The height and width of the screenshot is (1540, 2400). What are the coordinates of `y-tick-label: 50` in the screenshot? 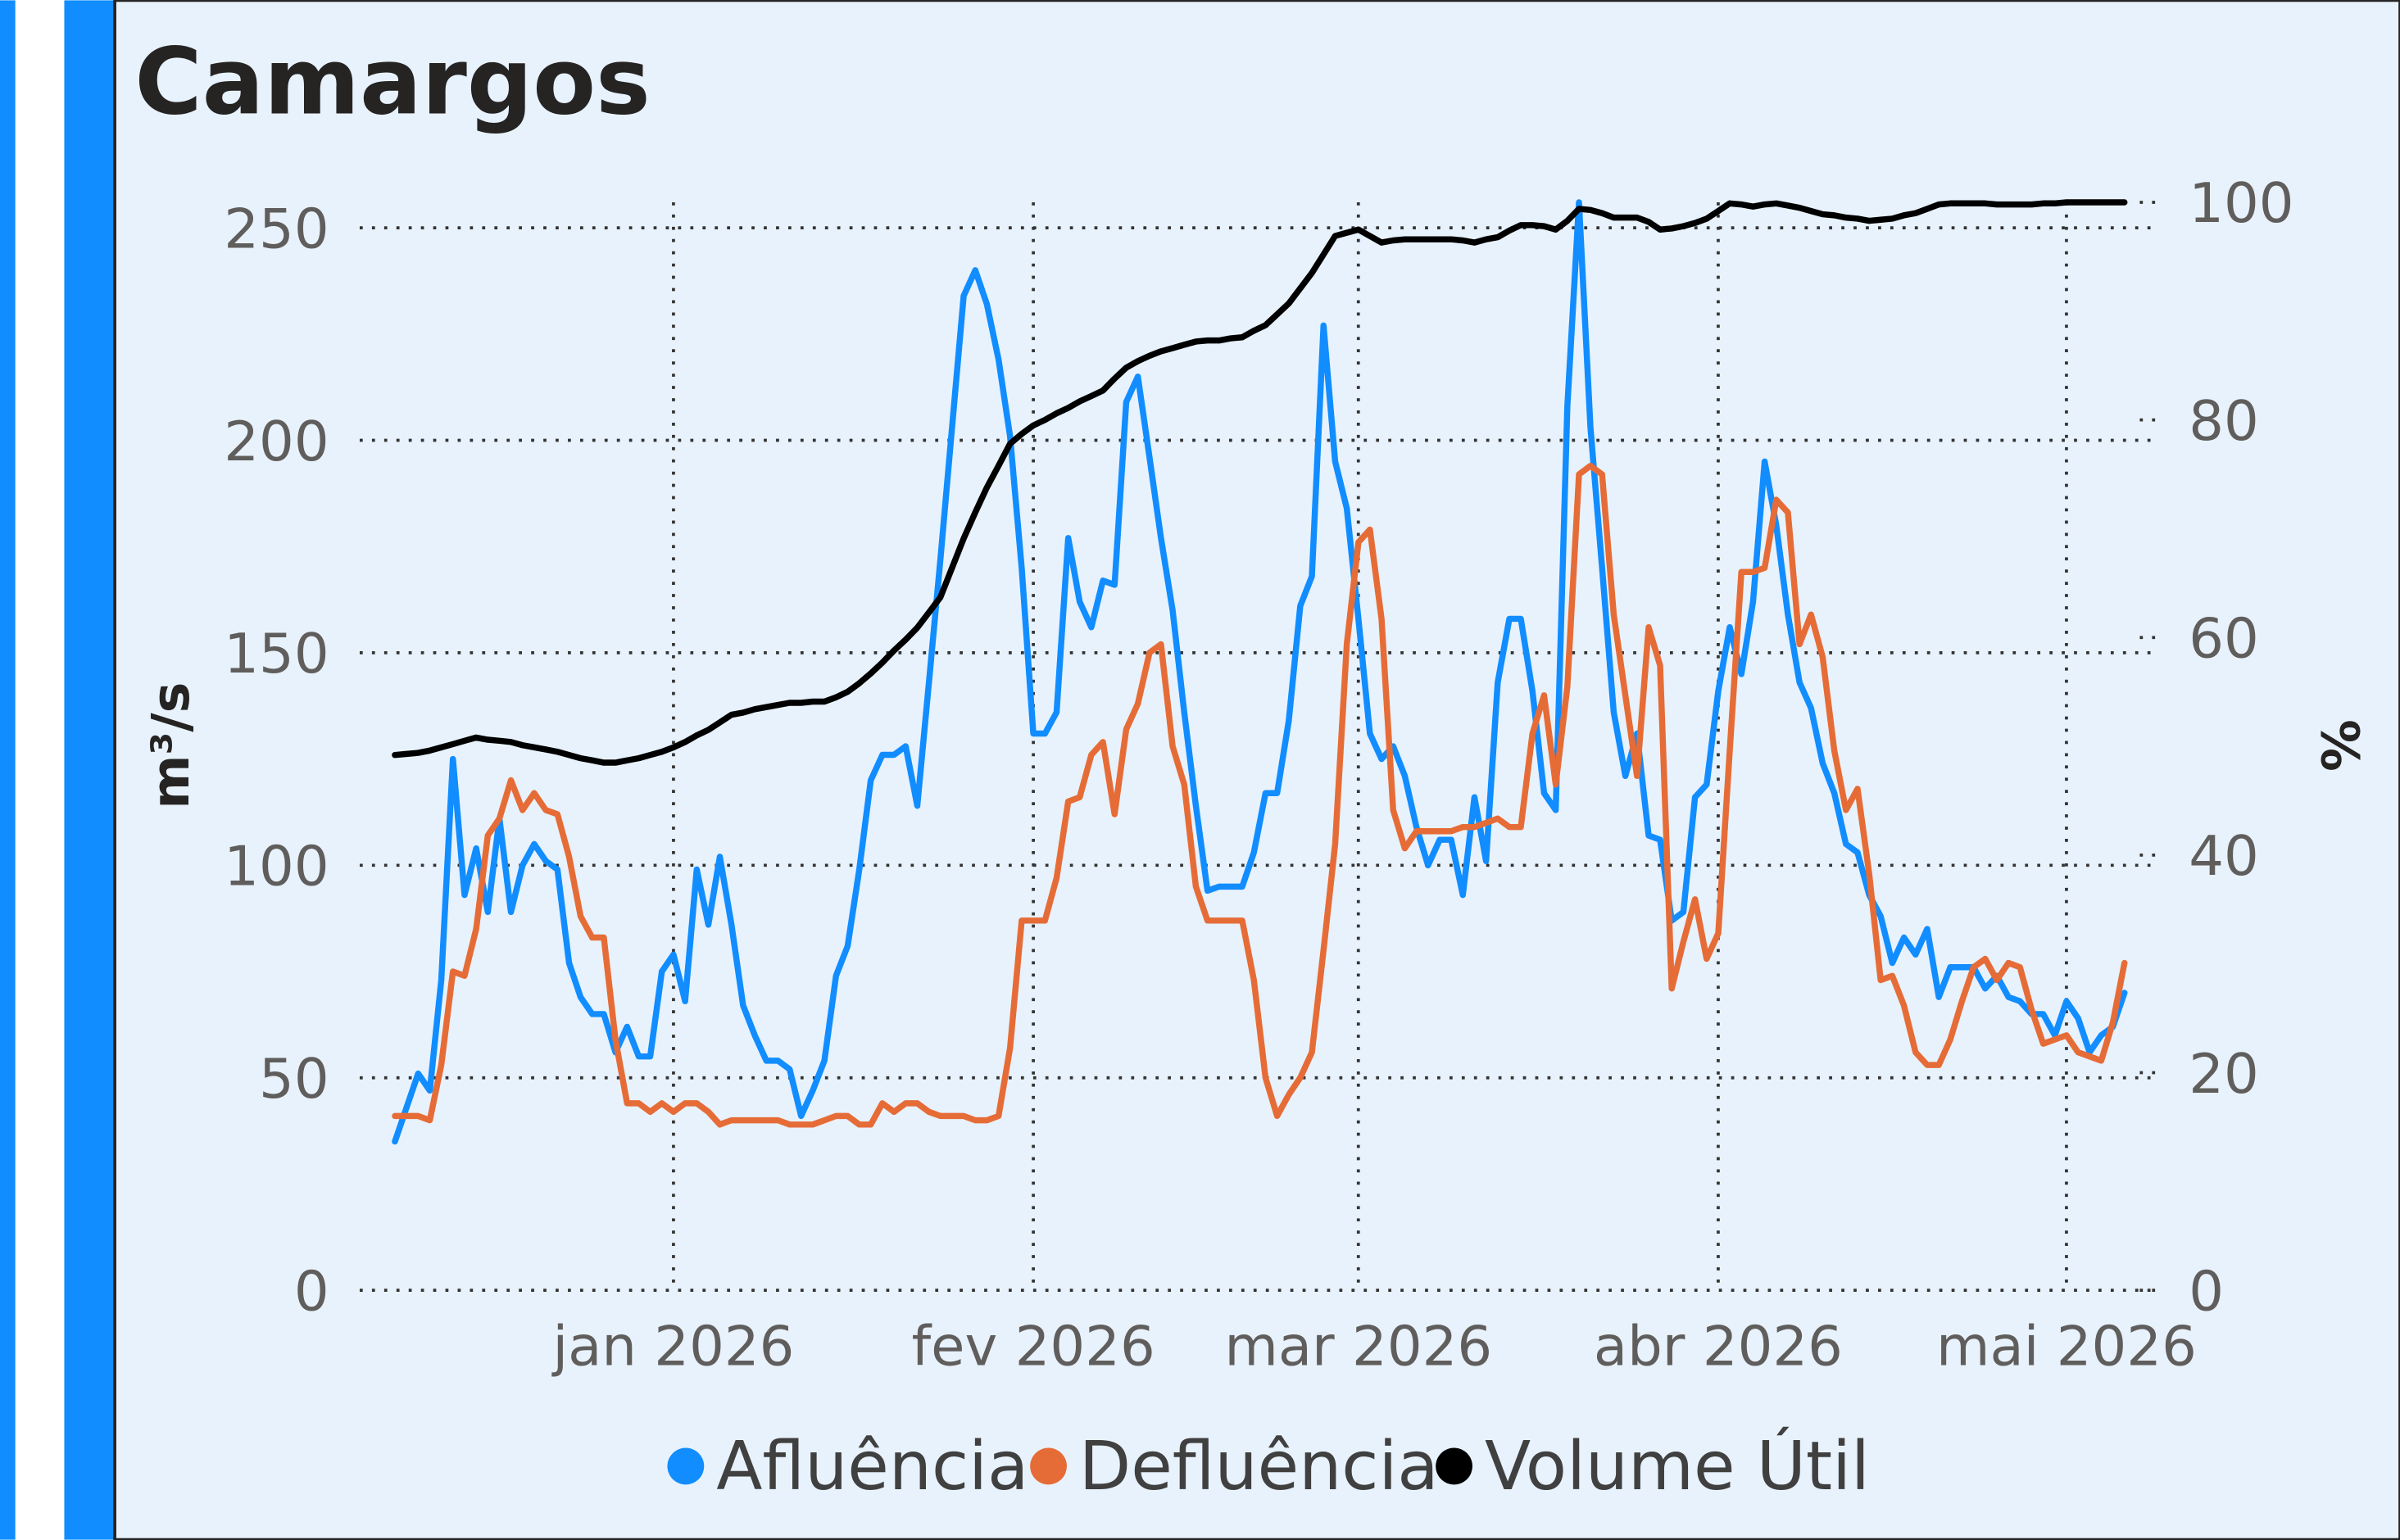 It's located at (294, 1079).